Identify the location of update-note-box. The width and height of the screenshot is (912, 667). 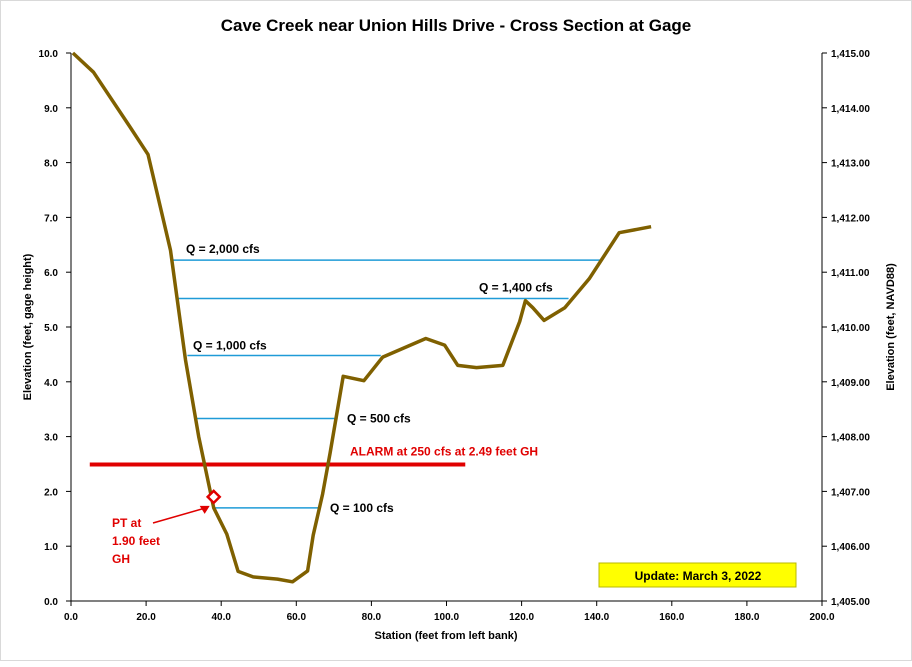
(697, 575).